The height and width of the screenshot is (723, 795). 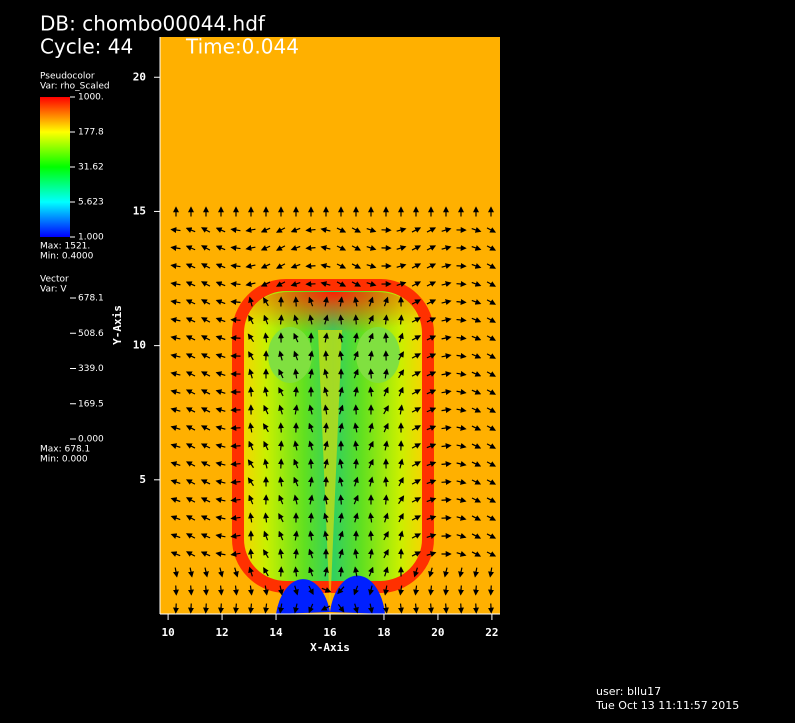 What do you see at coordinates (167, 632) in the screenshot?
I see `x-tick-label: 10` at bounding box center [167, 632].